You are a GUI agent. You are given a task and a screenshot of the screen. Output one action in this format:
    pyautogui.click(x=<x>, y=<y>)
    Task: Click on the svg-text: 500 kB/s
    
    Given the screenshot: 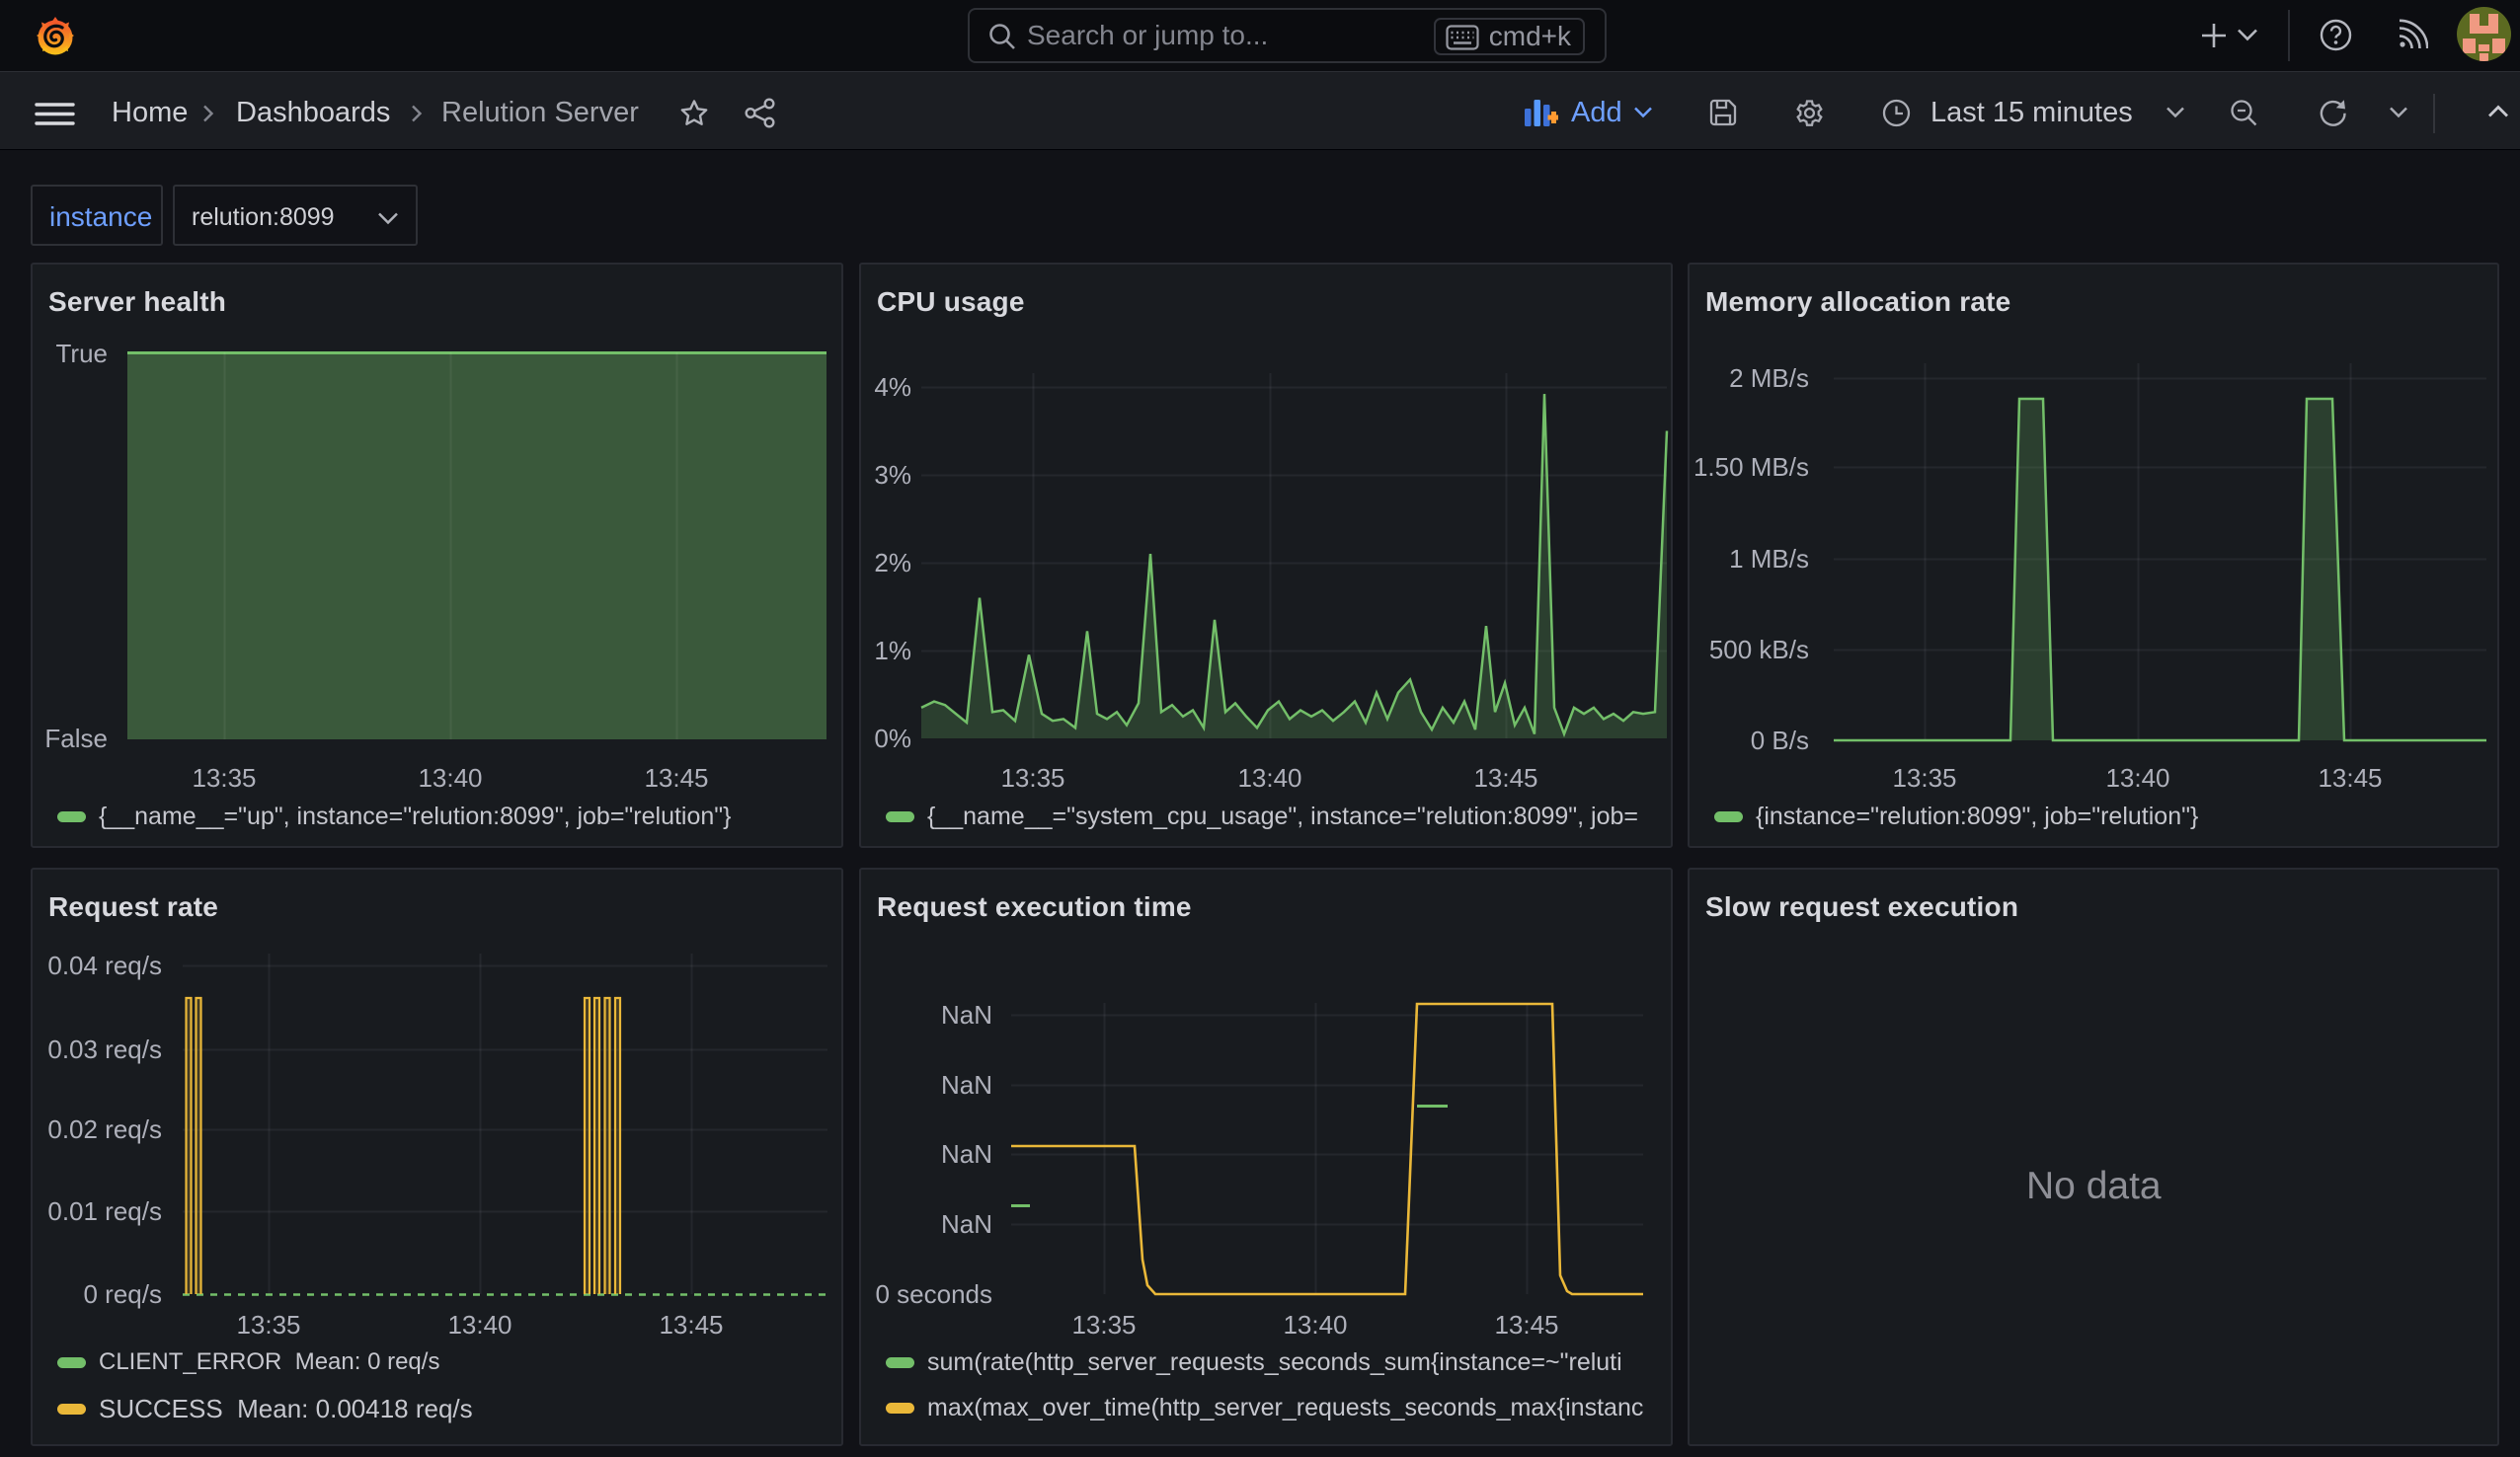 What is the action you would take?
    pyautogui.click(x=1759, y=649)
    